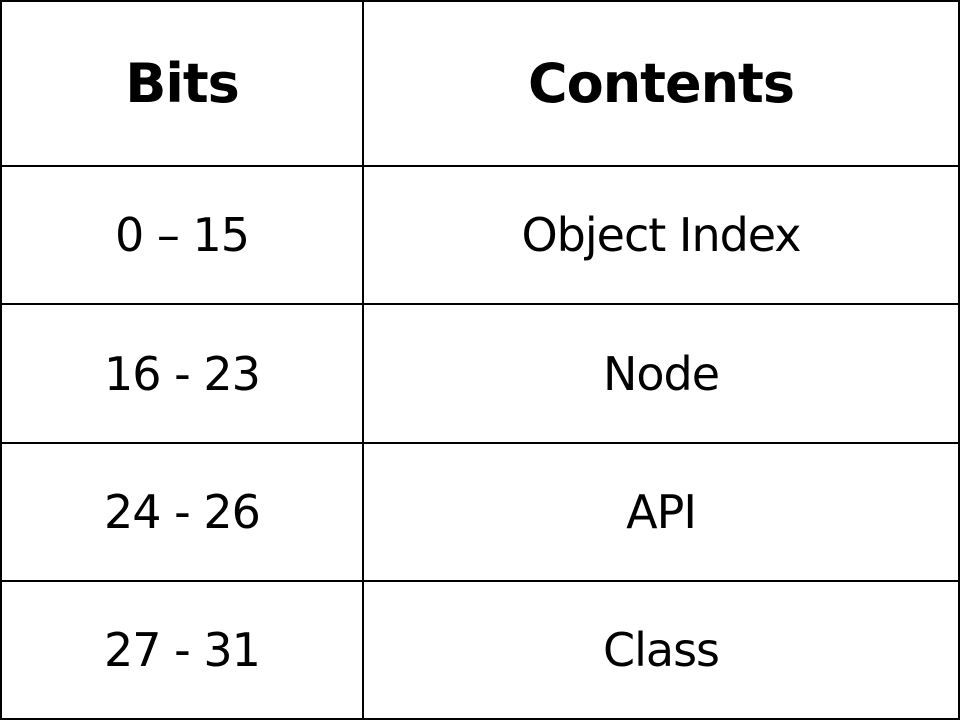  I want to click on cell-contents: Class, so click(661, 649).